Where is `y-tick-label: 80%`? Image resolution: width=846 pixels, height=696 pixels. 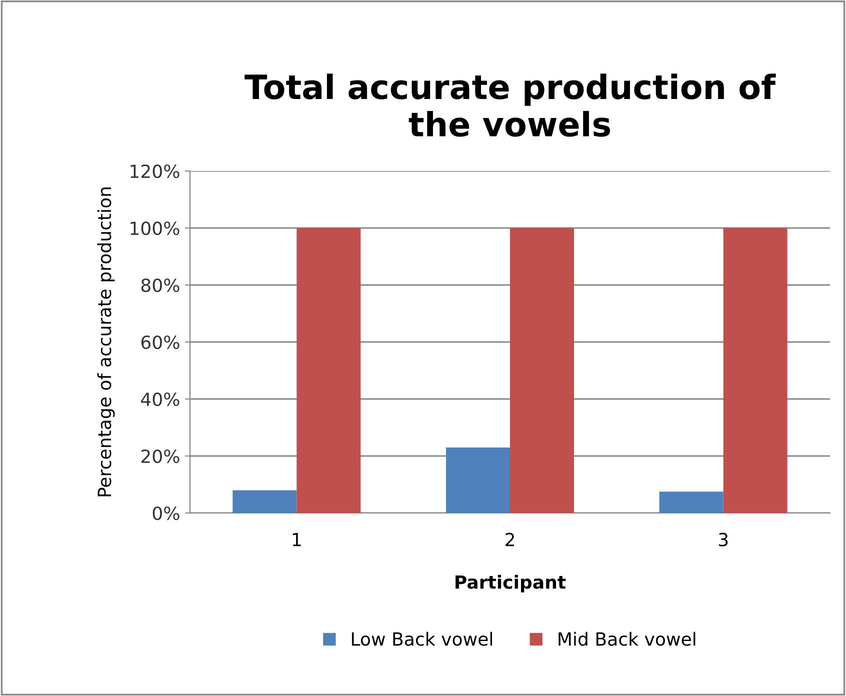 y-tick-label: 80% is located at coordinates (160, 285).